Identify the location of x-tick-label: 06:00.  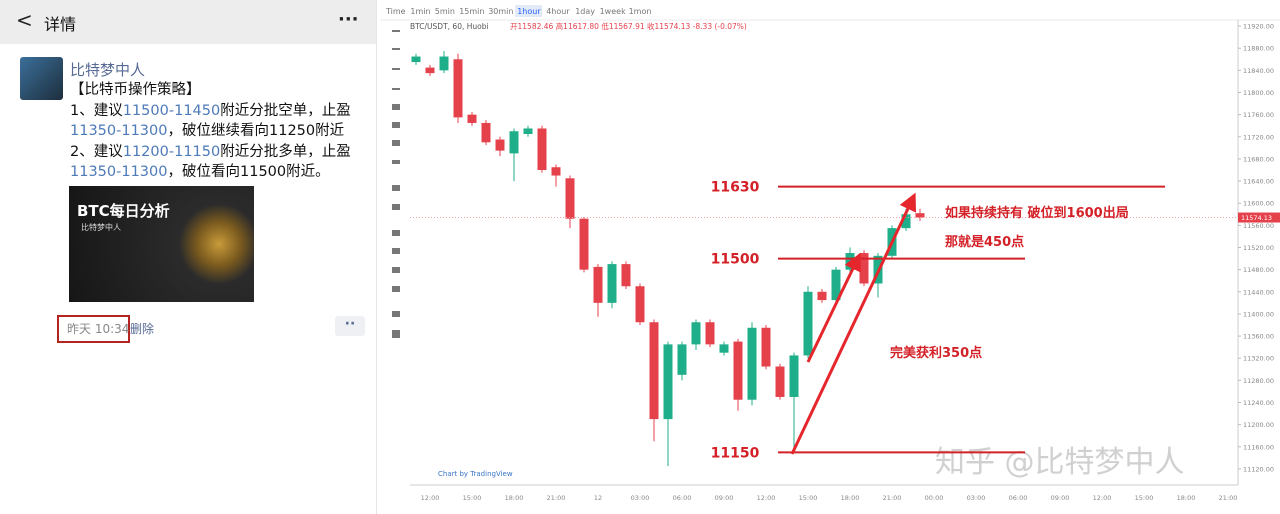
(682, 498).